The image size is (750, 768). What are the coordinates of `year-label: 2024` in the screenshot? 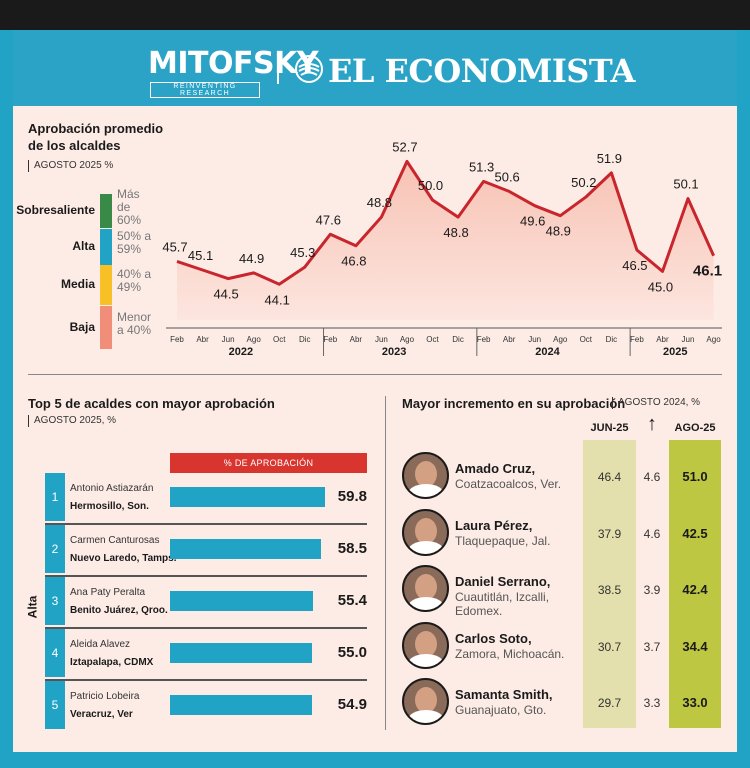 It's located at (547, 352).